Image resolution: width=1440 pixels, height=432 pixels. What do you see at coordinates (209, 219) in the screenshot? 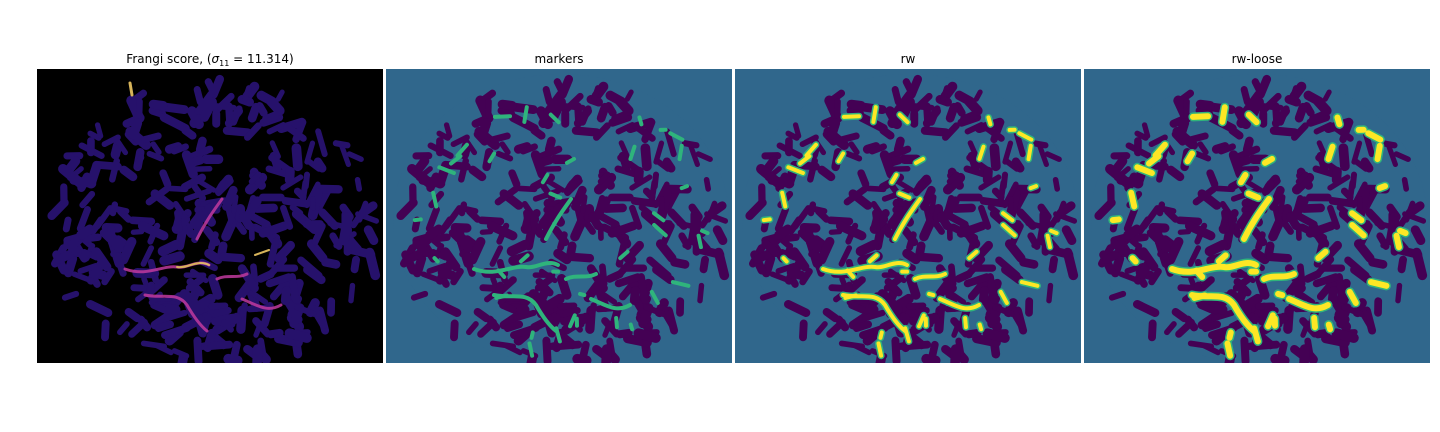
I see `hot-vessel` at bounding box center [209, 219].